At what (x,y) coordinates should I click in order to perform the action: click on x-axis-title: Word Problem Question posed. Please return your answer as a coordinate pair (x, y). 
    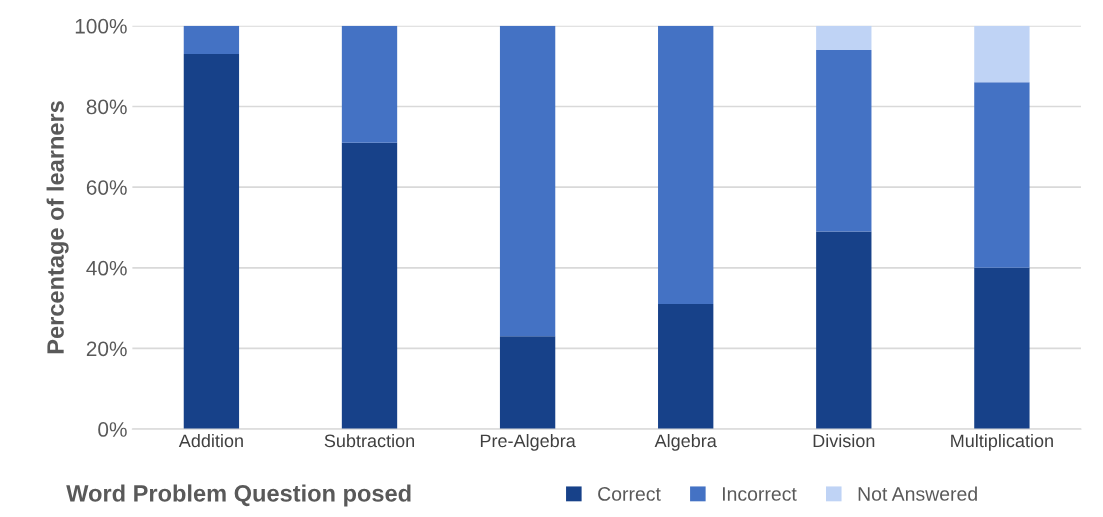
    Looking at the image, I should click on (238, 495).